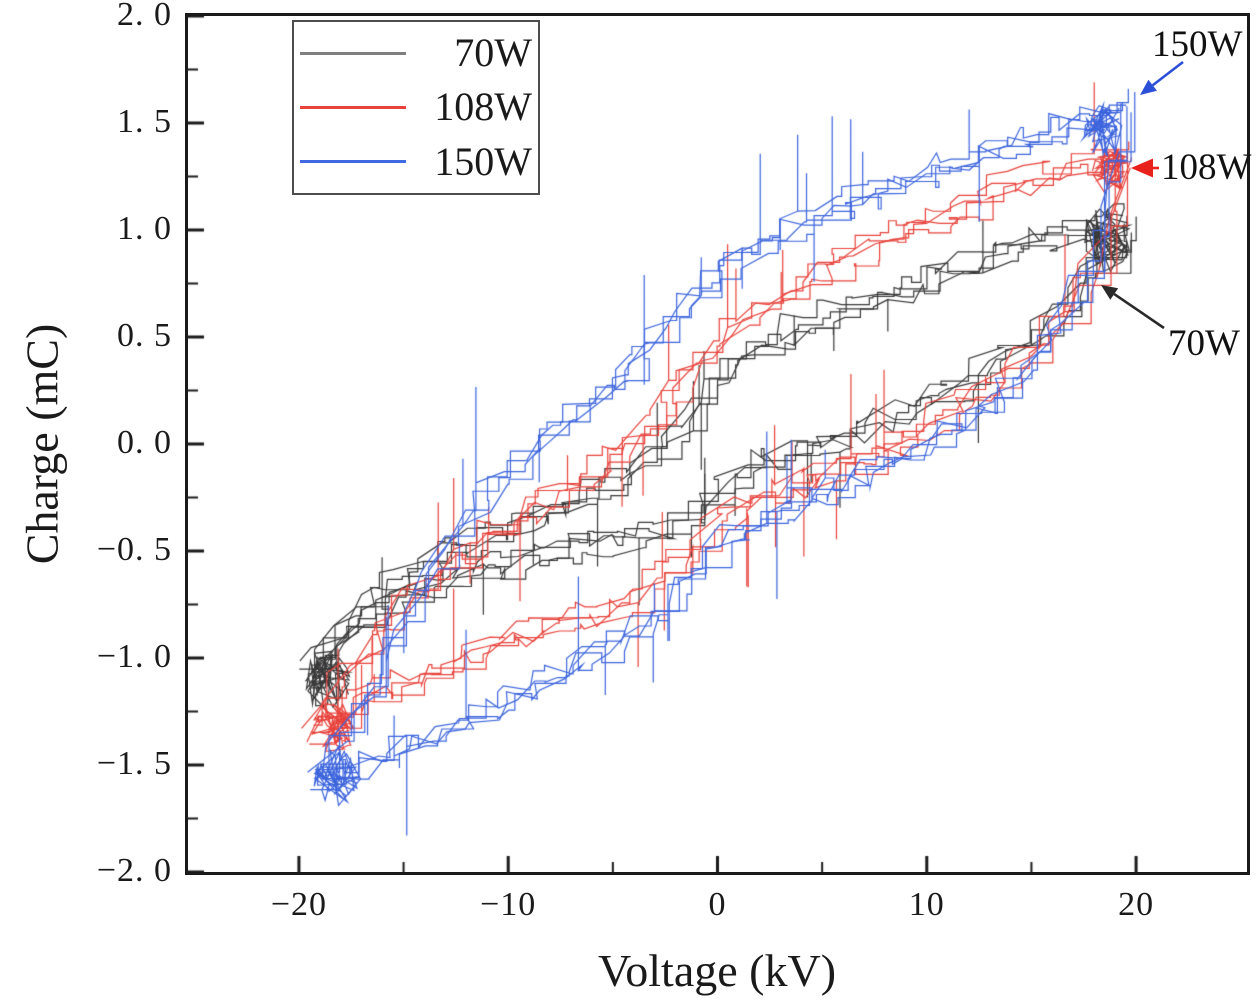  I want to click on x-axis-title: Voltage (kV), so click(717, 970).